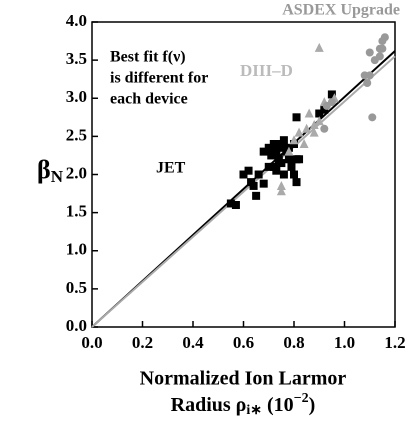  I want to click on annotation: each device, so click(149, 99).